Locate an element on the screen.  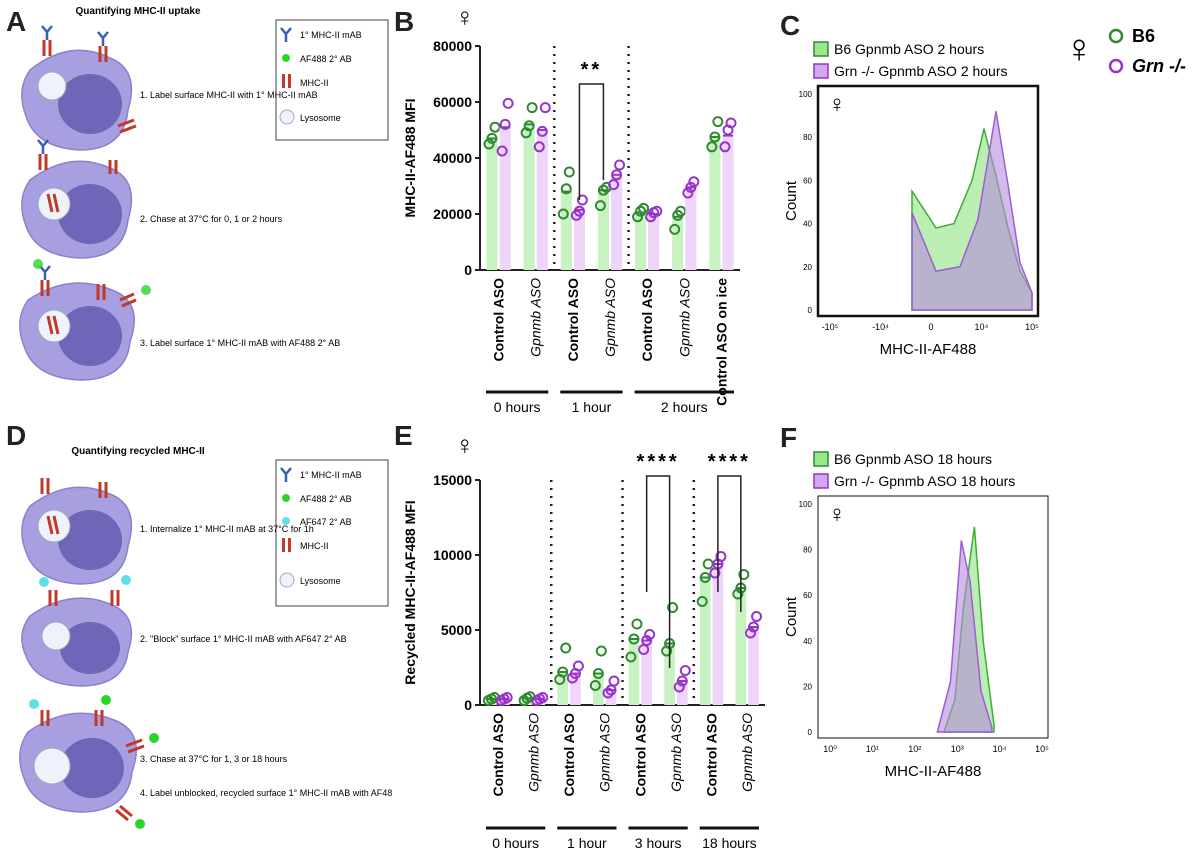
significance-label: ** is located at coordinates (592, 70).